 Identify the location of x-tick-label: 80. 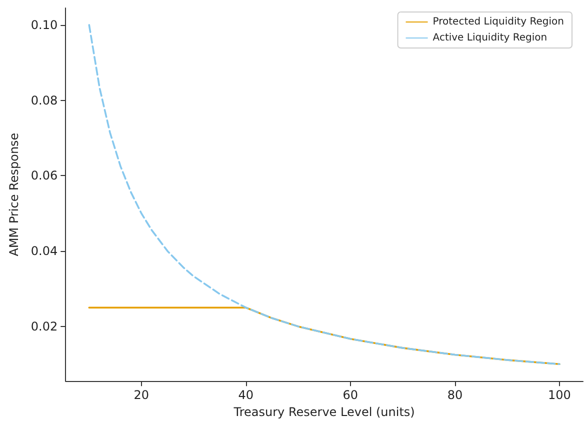
(455, 395).